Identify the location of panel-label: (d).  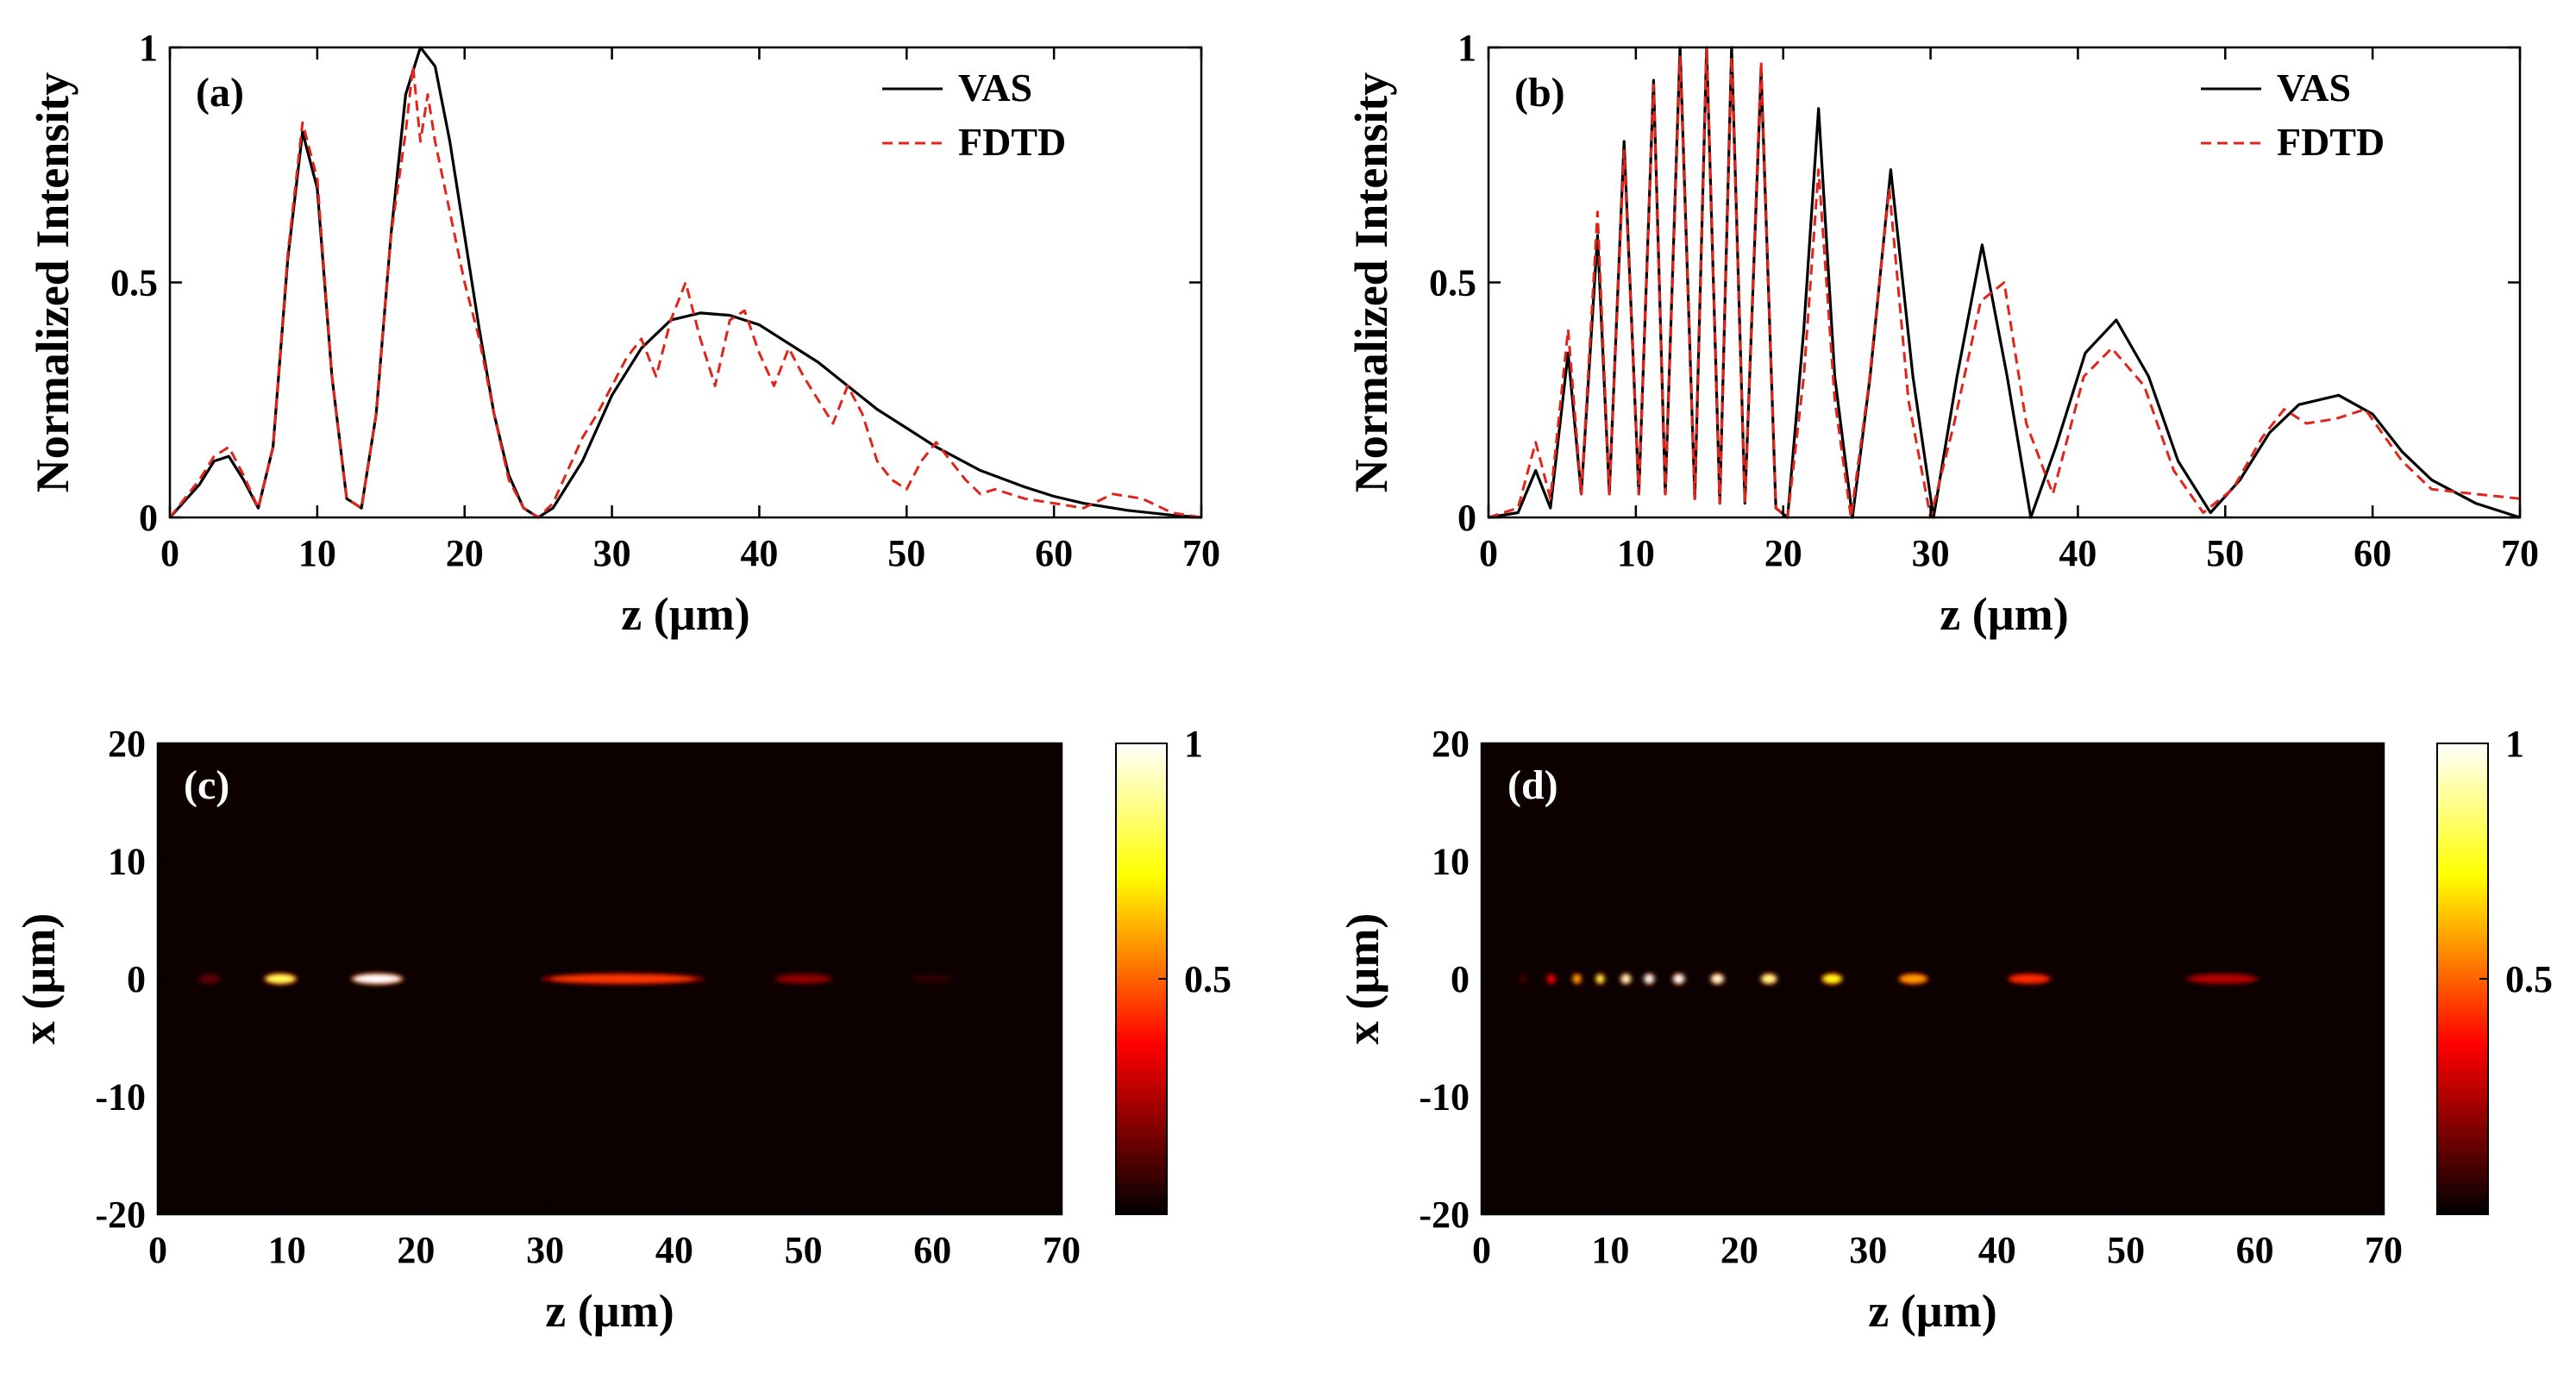
(1532, 785).